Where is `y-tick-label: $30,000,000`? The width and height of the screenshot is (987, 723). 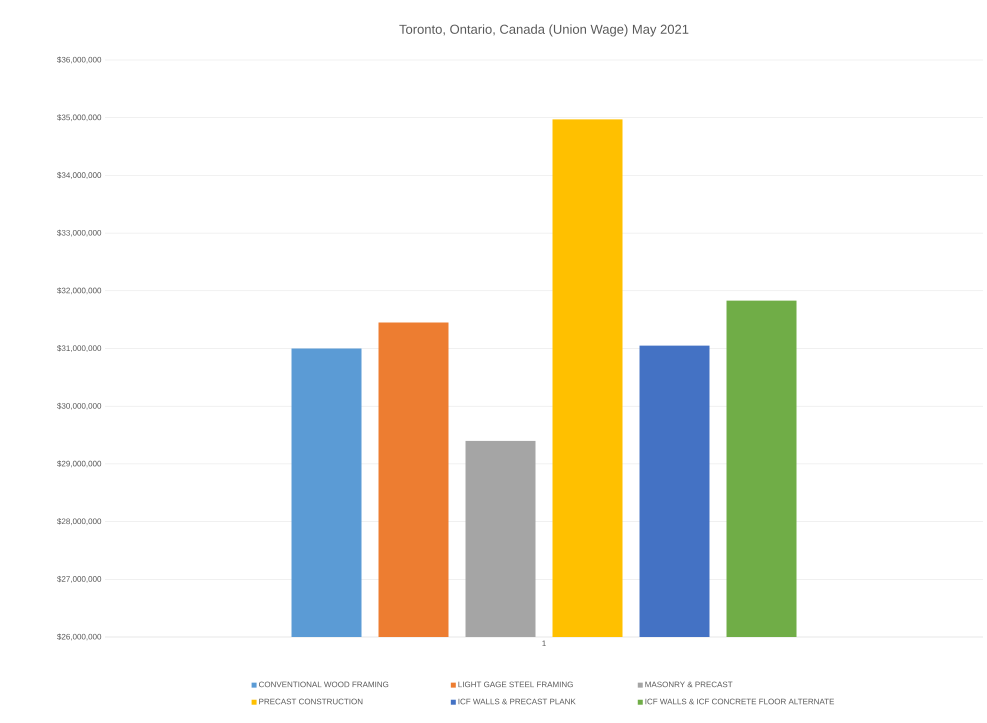
y-tick-label: $30,000,000 is located at coordinates (79, 406).